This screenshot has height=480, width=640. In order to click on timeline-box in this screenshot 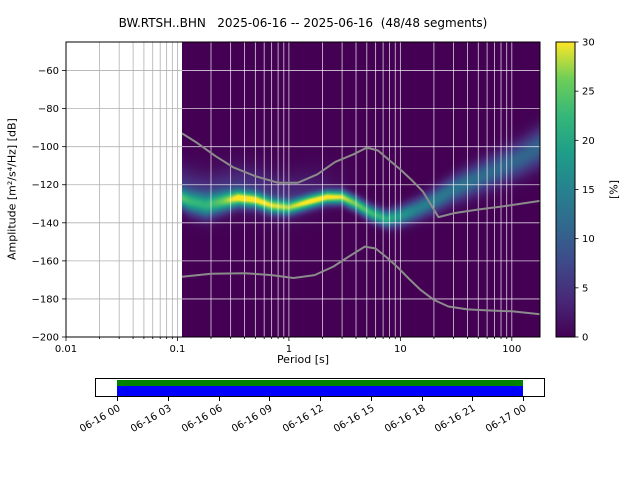, I will do `click(320, 387)`.